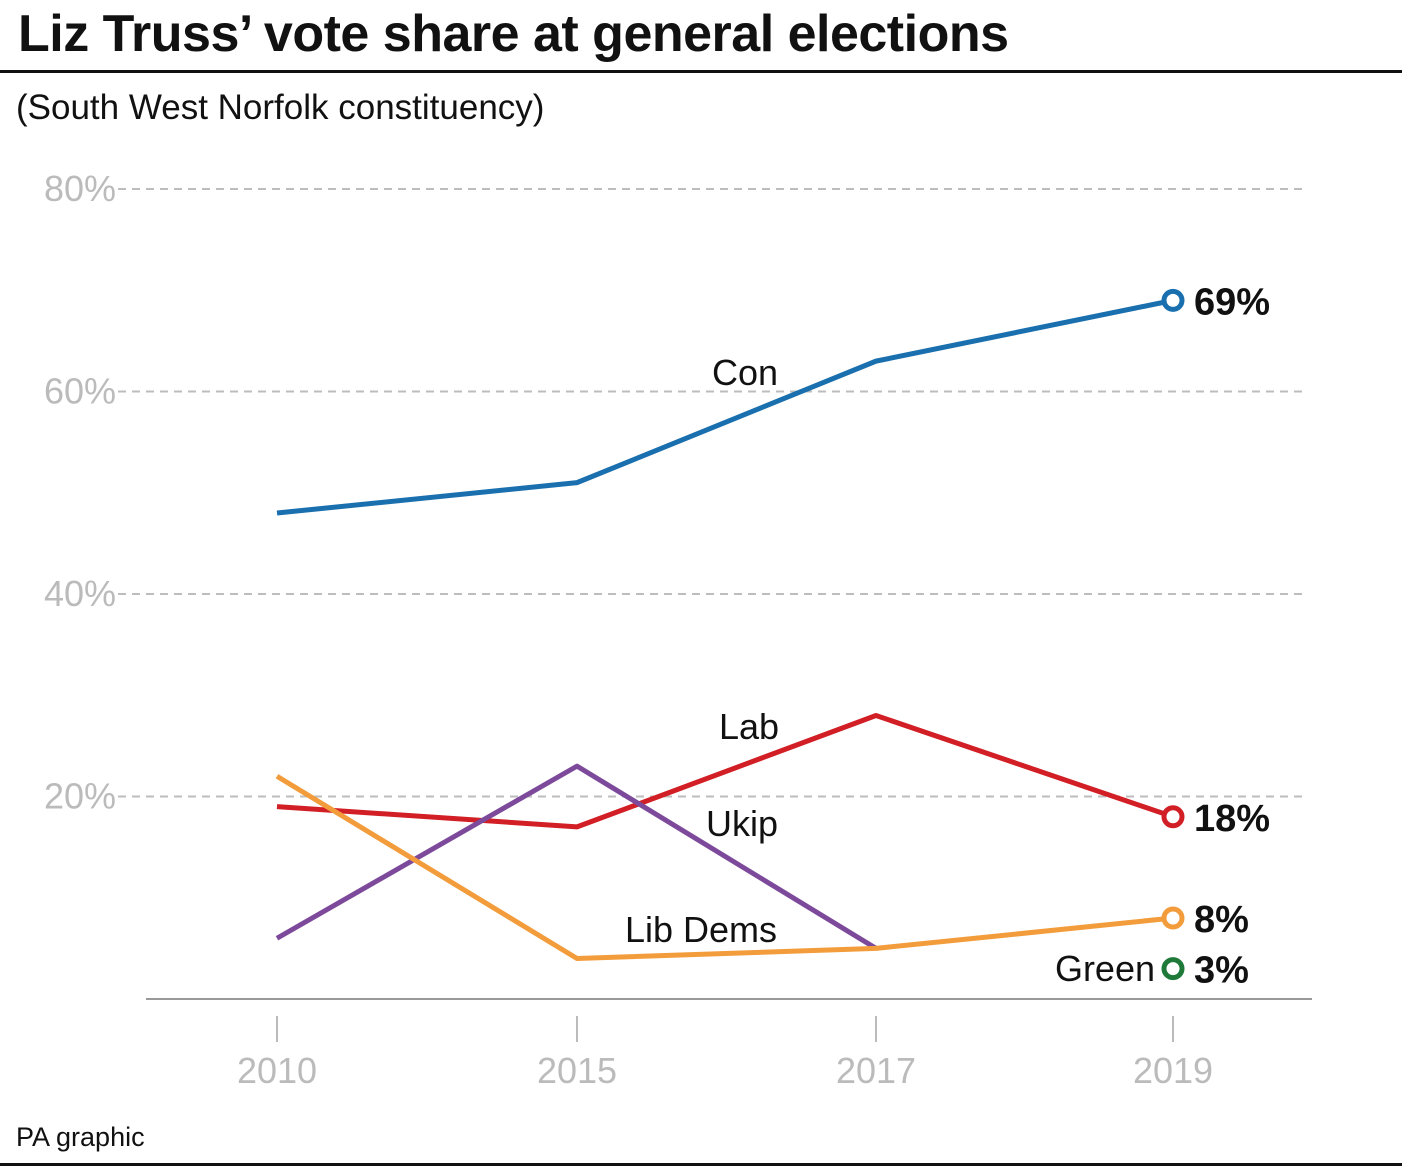 The image size is (1402, 1169). Describe the element at coordinates (1105, 968) in the screenshot. I see `series-label-green: Green` at that location.